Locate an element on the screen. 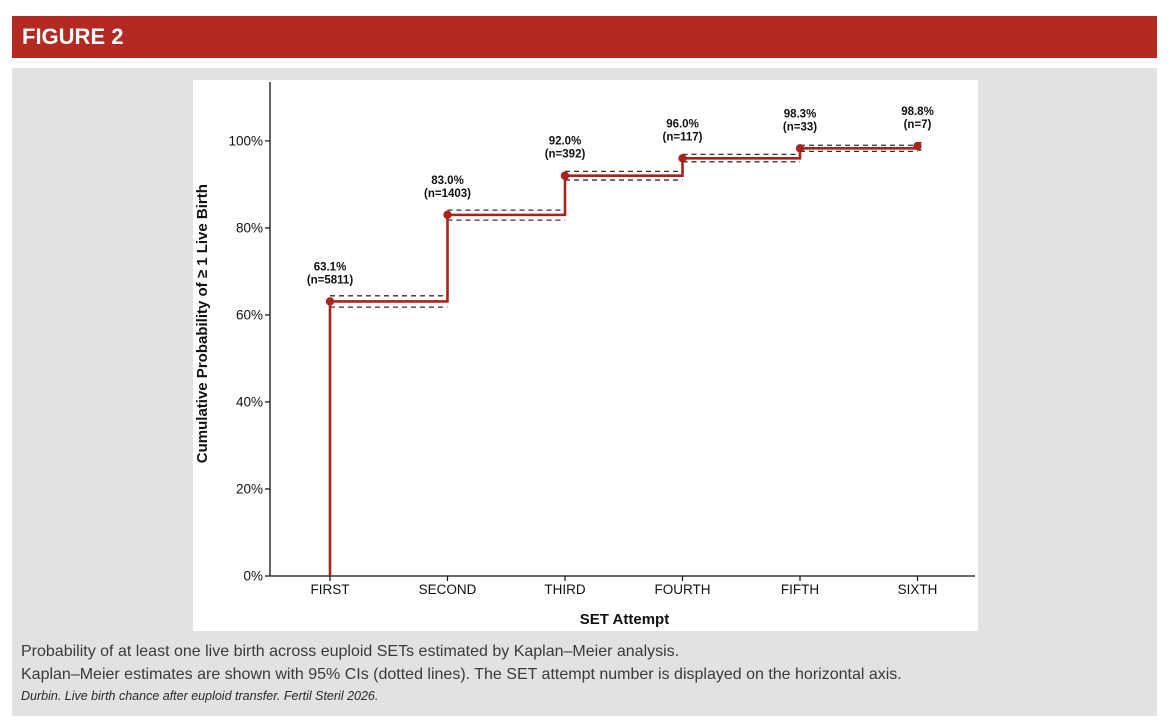 This screenshot has width=1175, height=725. data-n-label: (n=117) is located at coordinates (683, 137).